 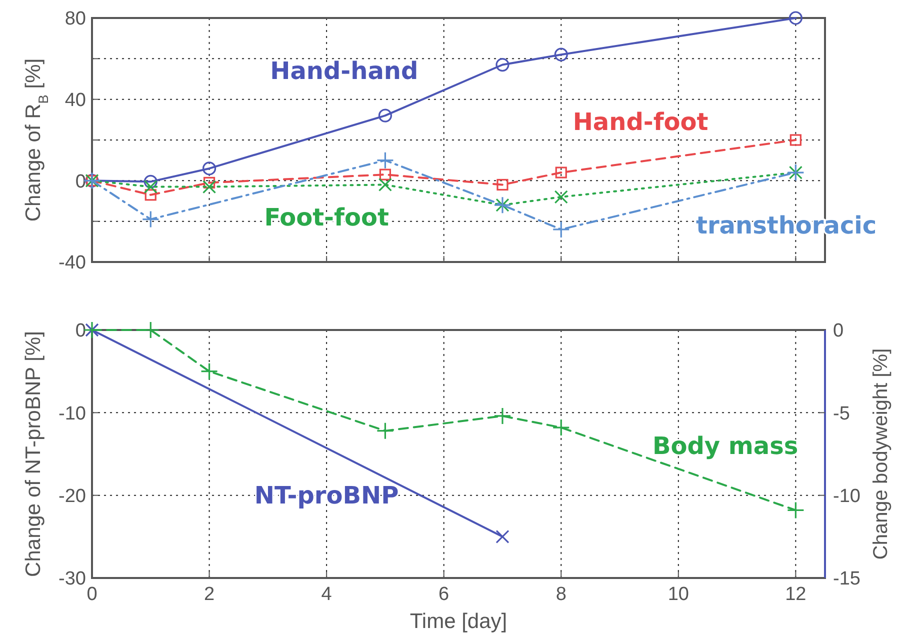 What do you see at coordinates (846, 496) in the screenshot?
I see `y2-tick-label: -10` at bounding box center [846, 496].